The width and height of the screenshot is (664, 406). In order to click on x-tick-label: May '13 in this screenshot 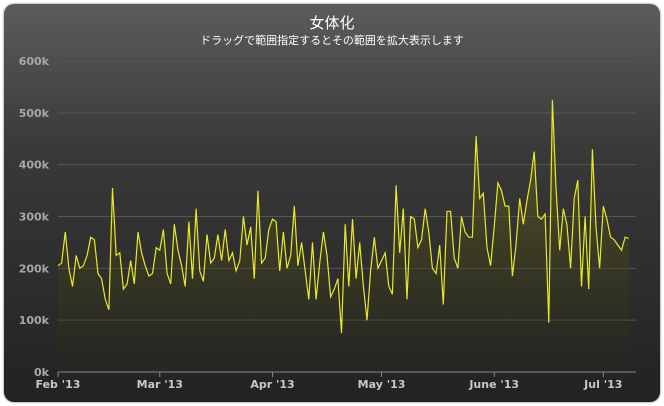, I will do `click(382, 384)`.